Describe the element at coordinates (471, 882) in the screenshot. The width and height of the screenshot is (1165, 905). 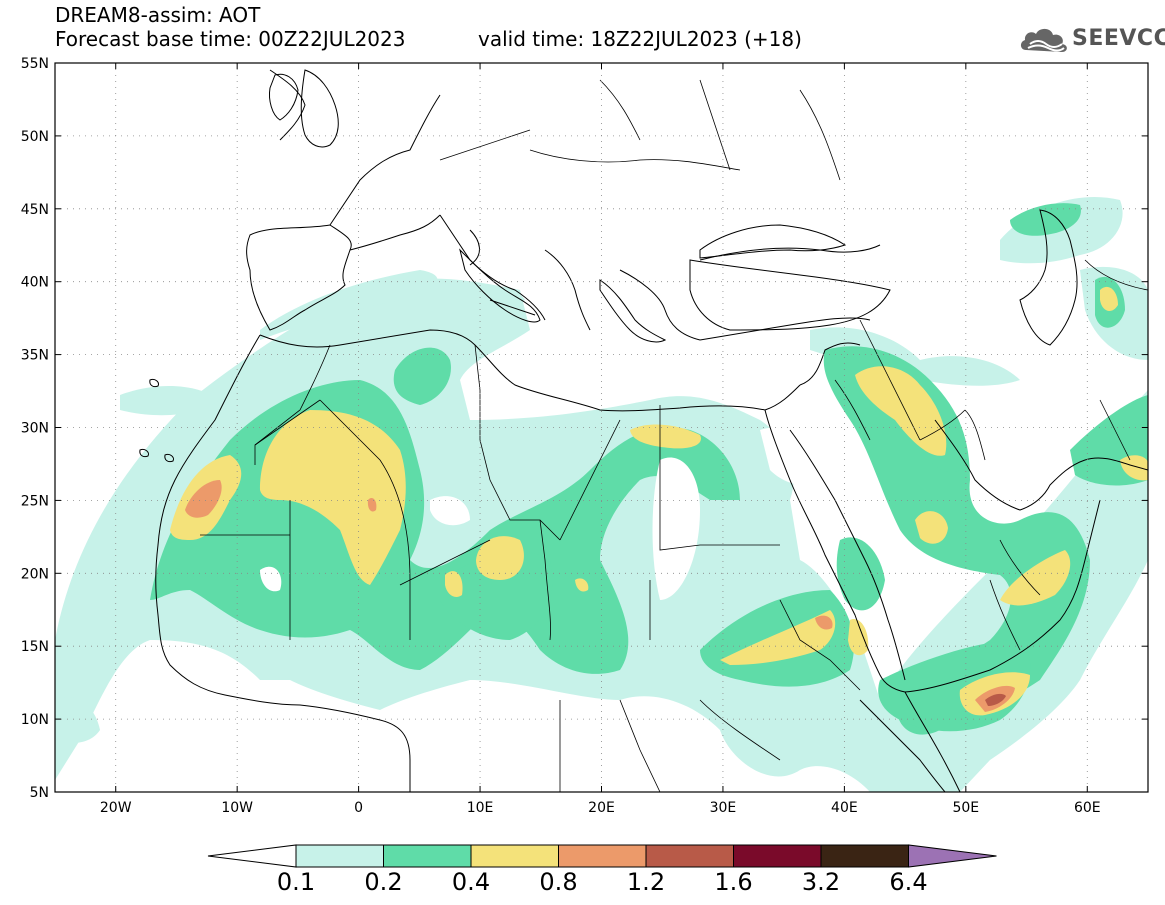
I see `colorbar-level-label: 0.4` at that location.